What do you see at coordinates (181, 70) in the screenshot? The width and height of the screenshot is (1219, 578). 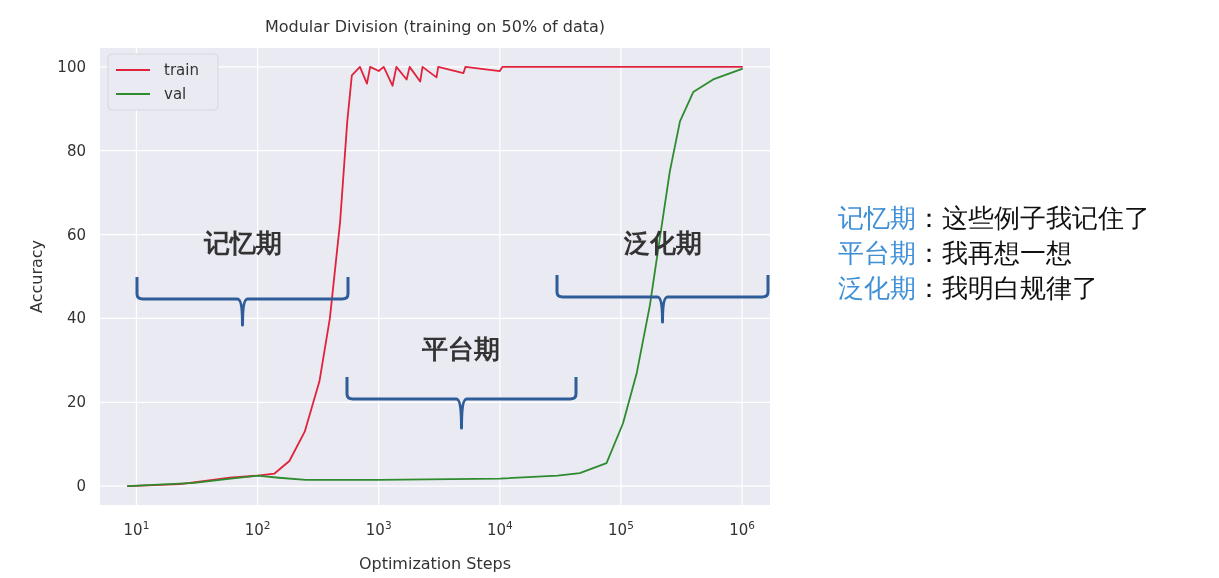 I see `legend-label: train` at bounding box center [181, 70].